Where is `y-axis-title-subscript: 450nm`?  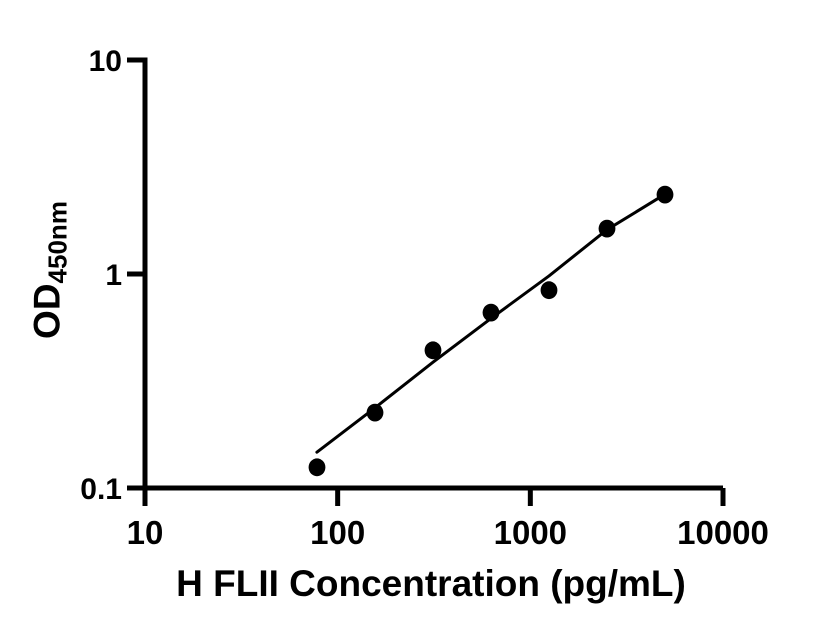
y-axis-title-subscript: 450nm is located at coordinates (57, 242).